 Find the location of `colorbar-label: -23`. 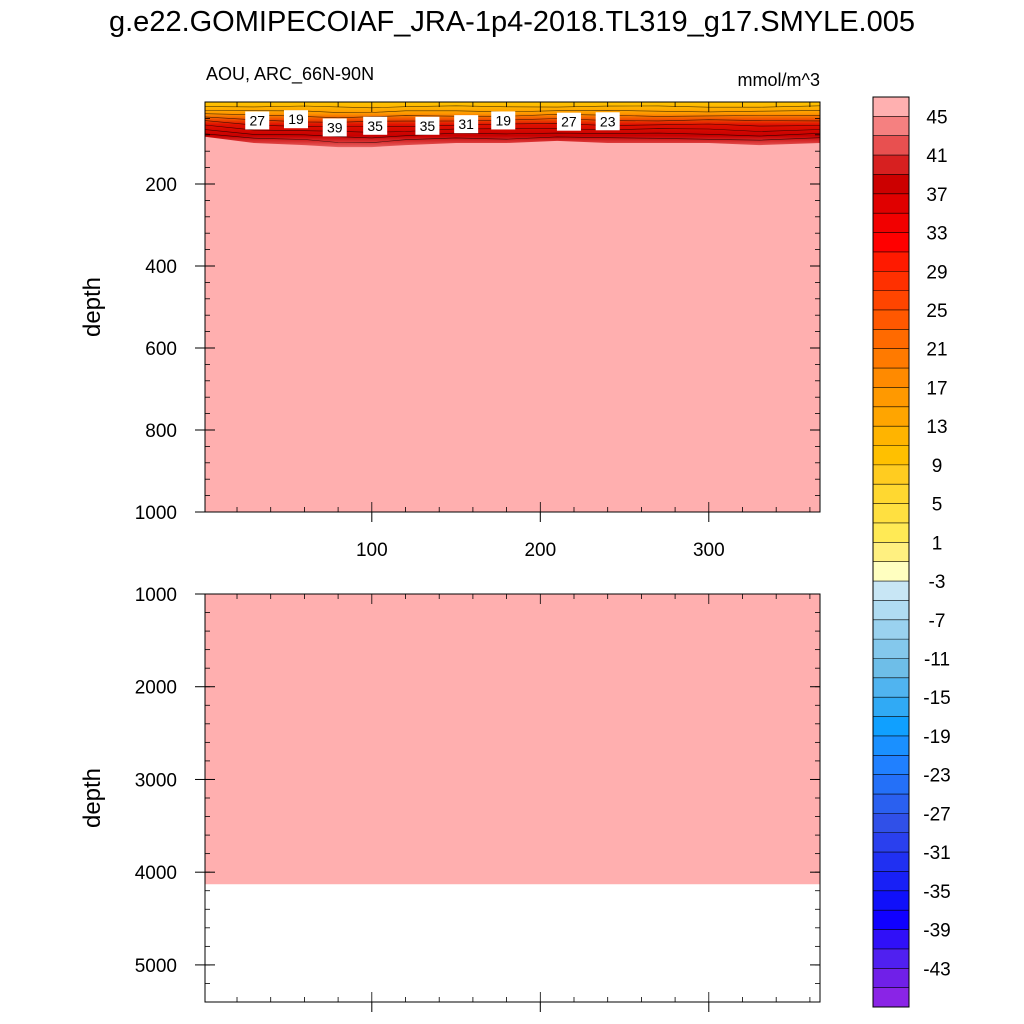

colorbar-label: -23 is located at coordinates (936, 776).